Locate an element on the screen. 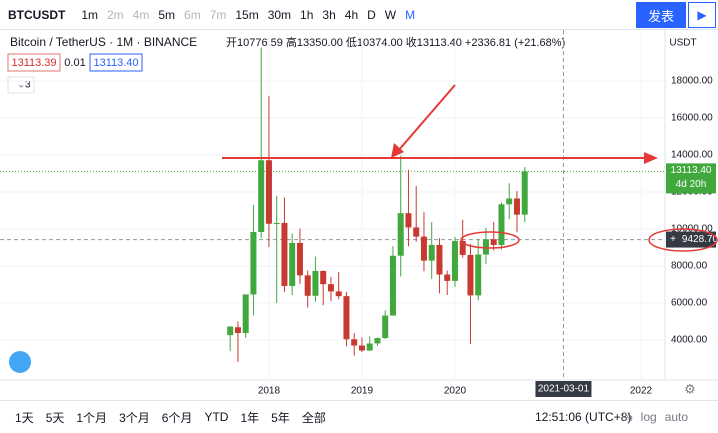 The height and width of the screenshot is (433, 718). resolution-button: 7m is located at coordinates (218, 14).